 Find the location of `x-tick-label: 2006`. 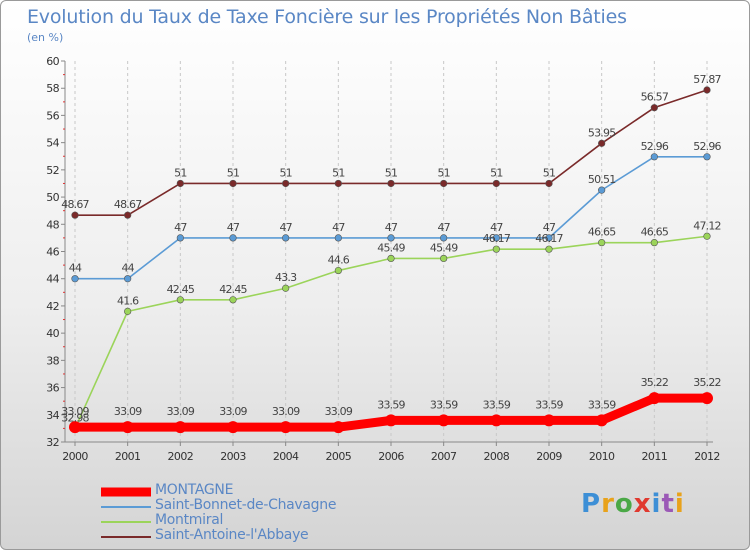

x-tick-label: 2006 is located at coordinates (391, 456).